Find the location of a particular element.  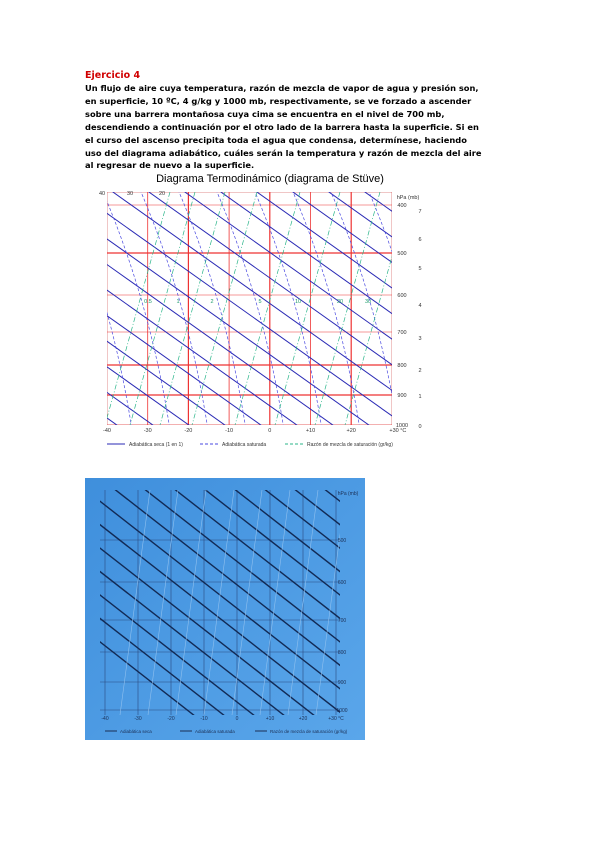

pressure-label: 400 is located at coordinates (401, 206).